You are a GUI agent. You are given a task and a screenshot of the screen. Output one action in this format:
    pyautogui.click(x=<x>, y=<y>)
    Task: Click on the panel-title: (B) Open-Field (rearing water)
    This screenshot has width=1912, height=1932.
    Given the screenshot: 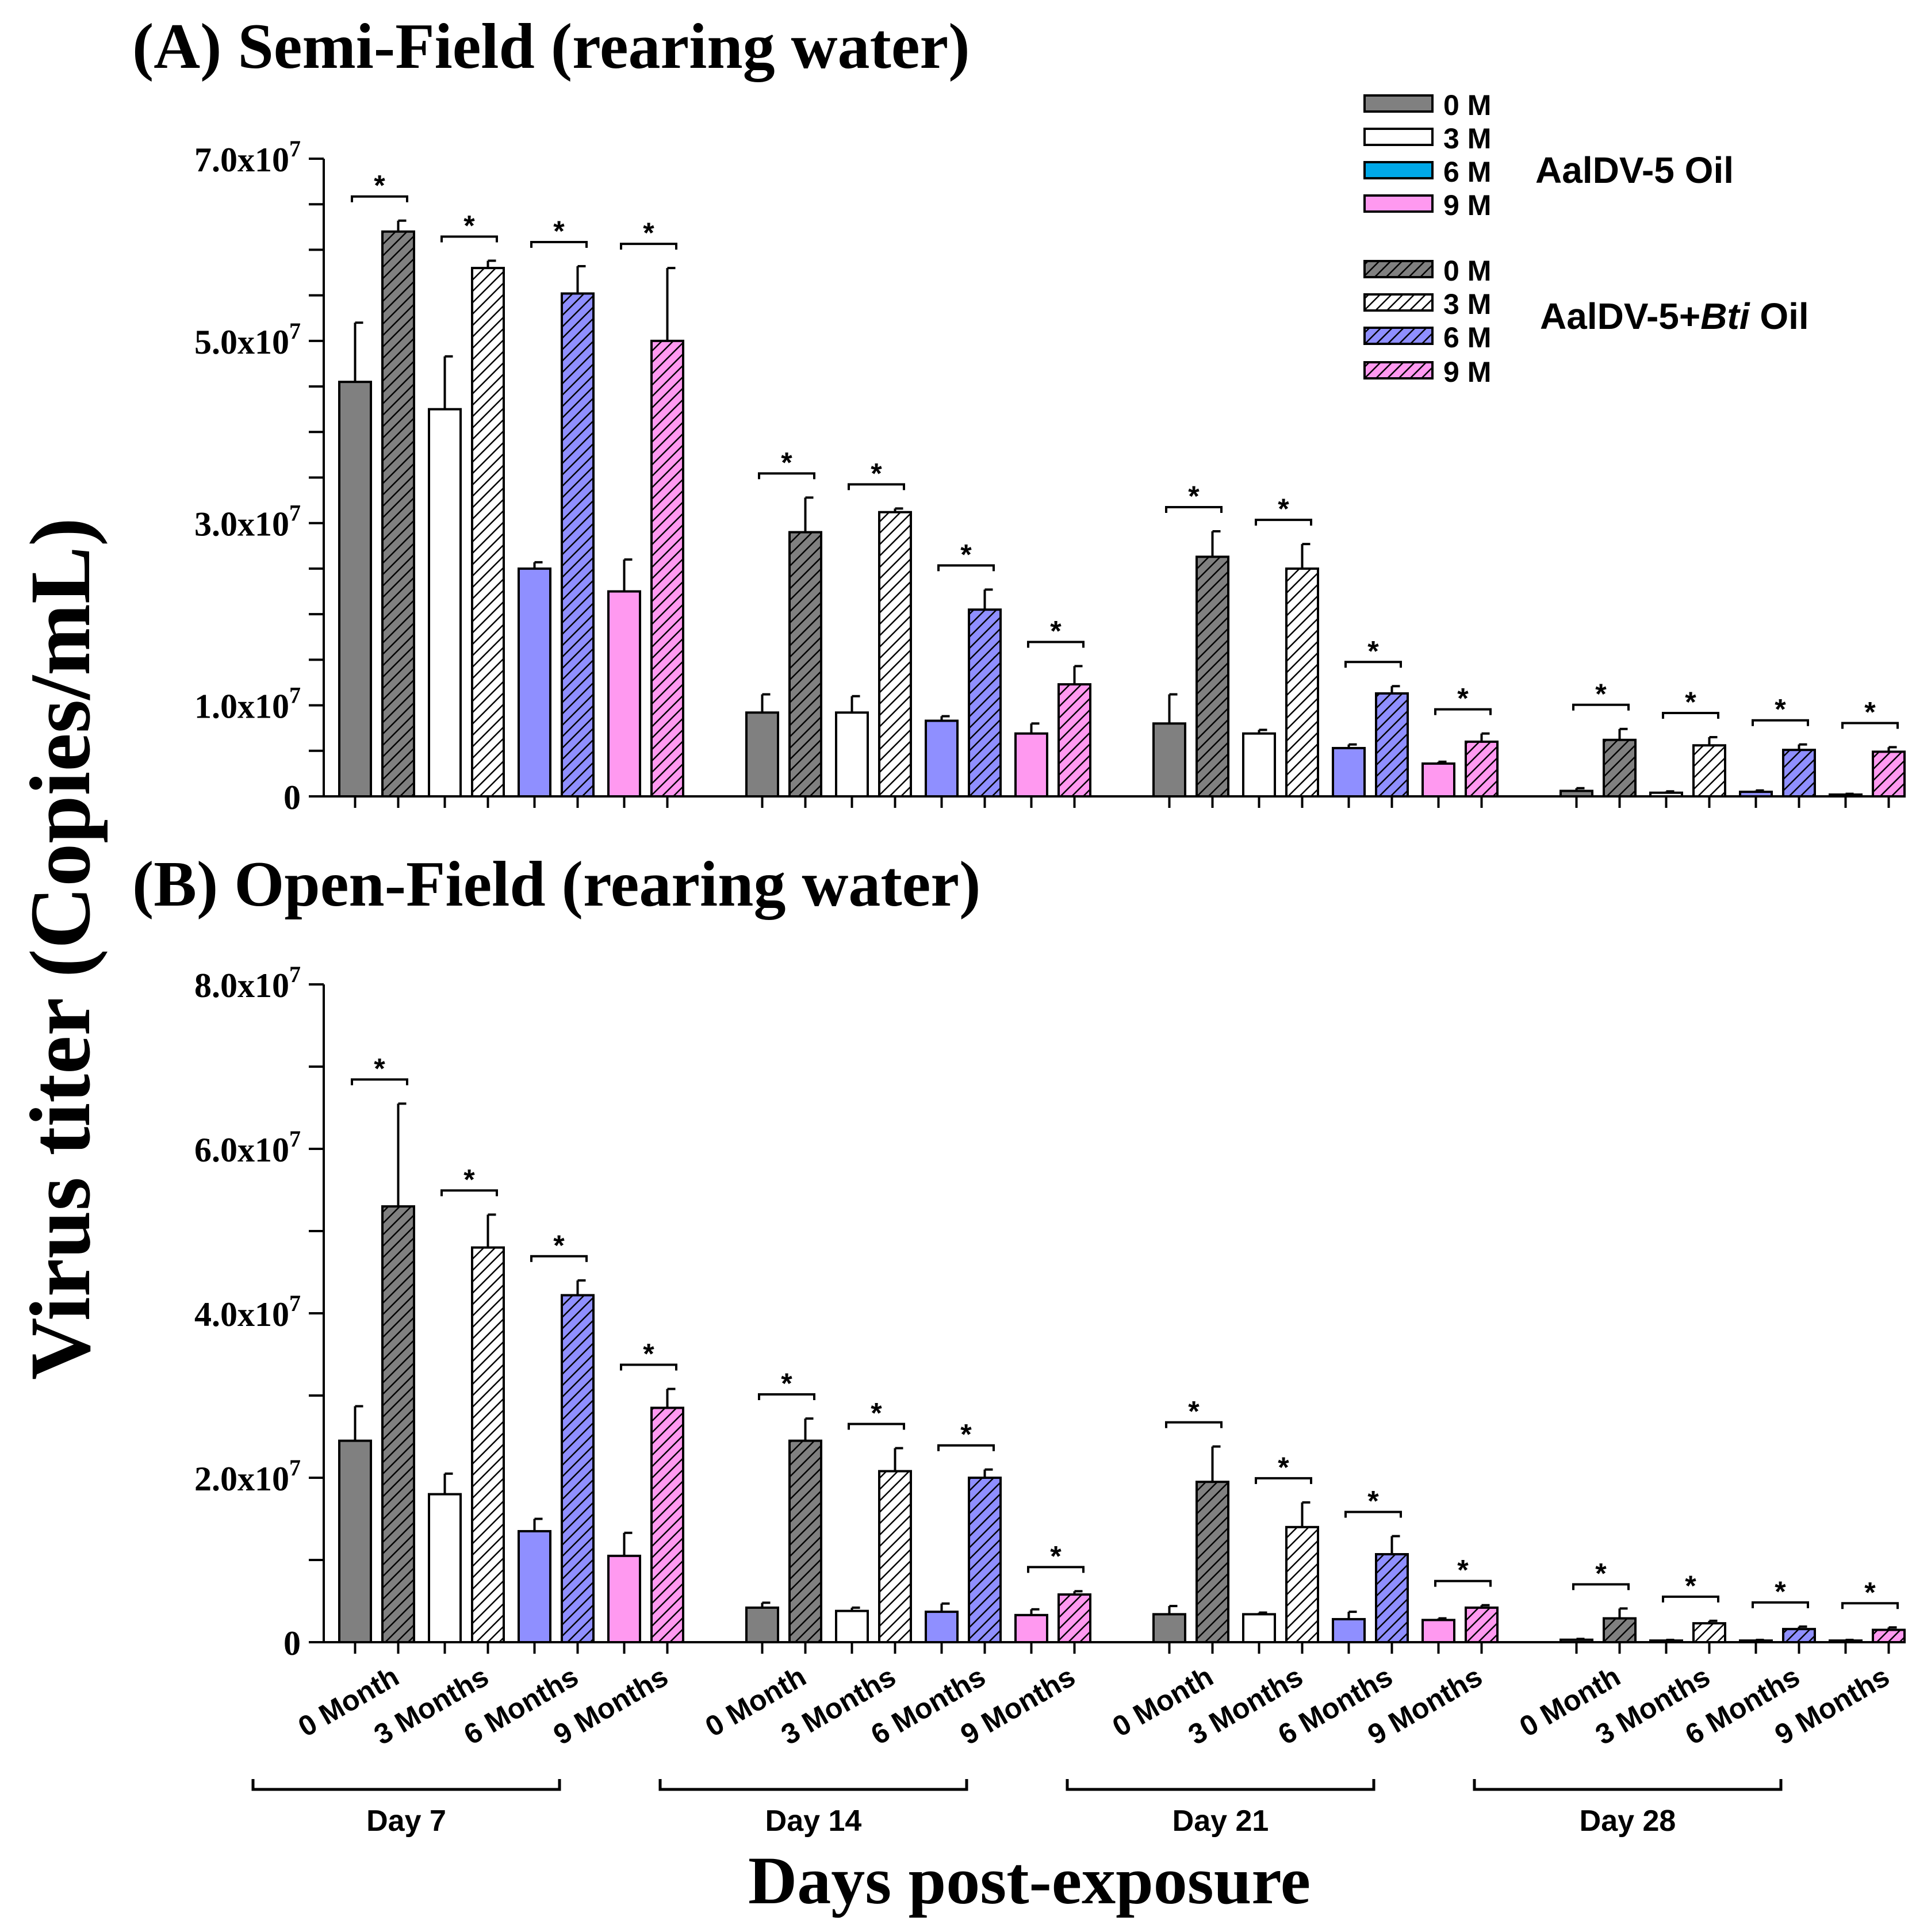 What is the action you would take?
    pyautogui.click(x=556, y=884)
    